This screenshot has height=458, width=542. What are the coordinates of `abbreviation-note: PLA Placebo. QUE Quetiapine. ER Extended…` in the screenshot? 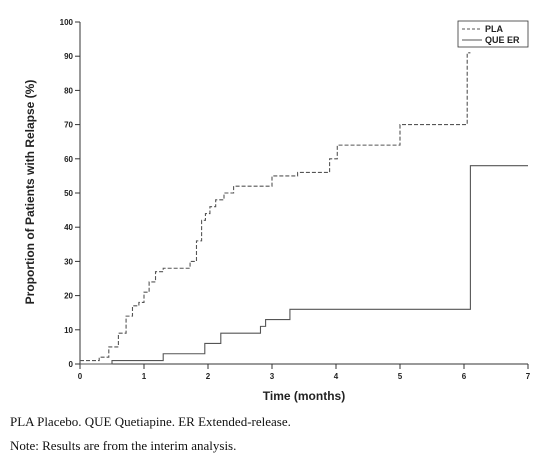 It's located at (150, 421).